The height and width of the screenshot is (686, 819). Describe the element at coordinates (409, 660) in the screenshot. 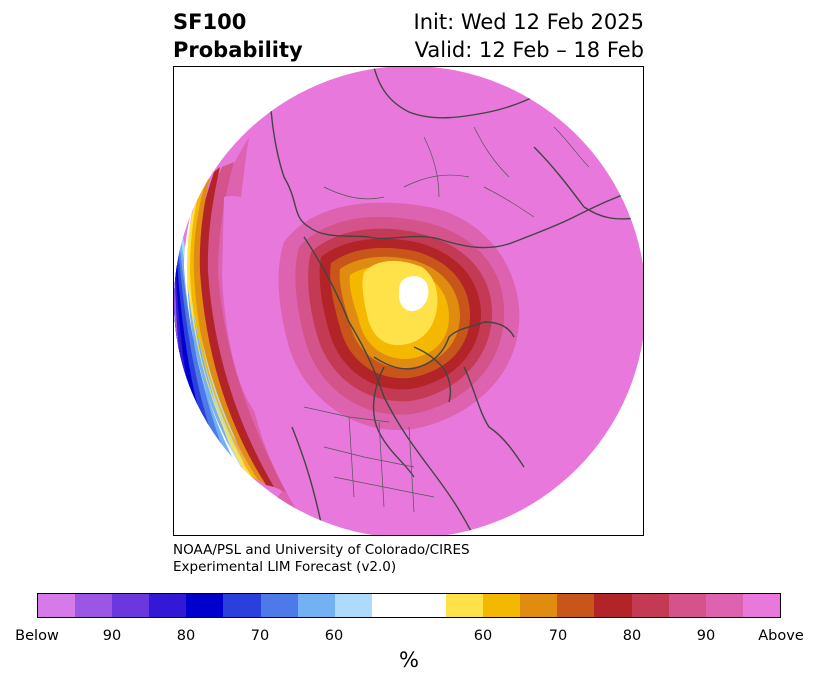

I see `colorbar-unit: %` at that location.